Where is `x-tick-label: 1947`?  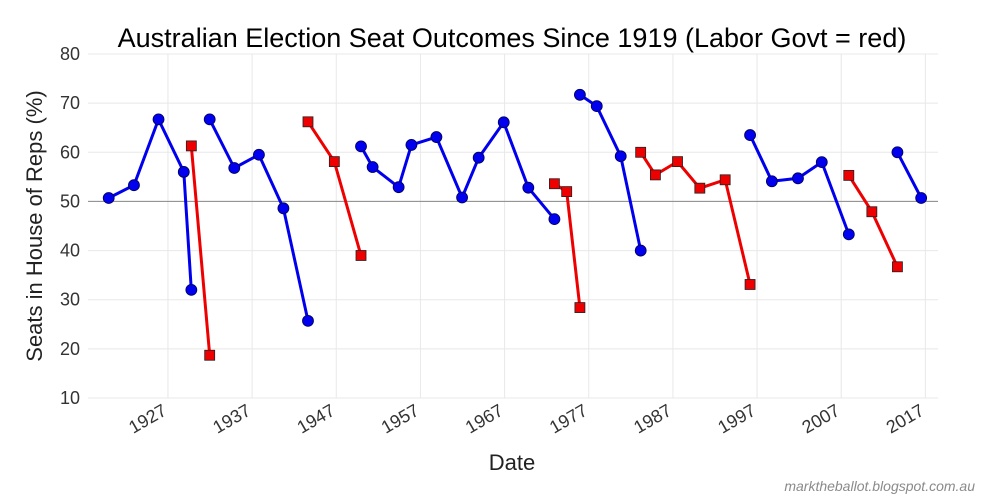 x-tick-label: 1947 is located at coordinates (316, 418).